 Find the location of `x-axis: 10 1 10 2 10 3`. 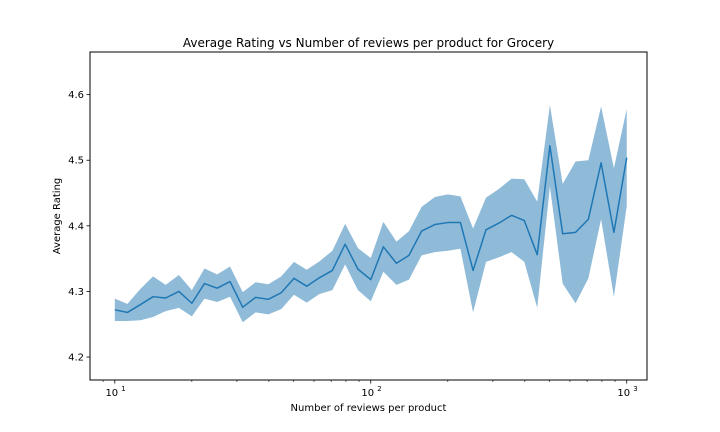

x-axis: 10 1 10 2 10 3 is located at coordinates (370, 389).